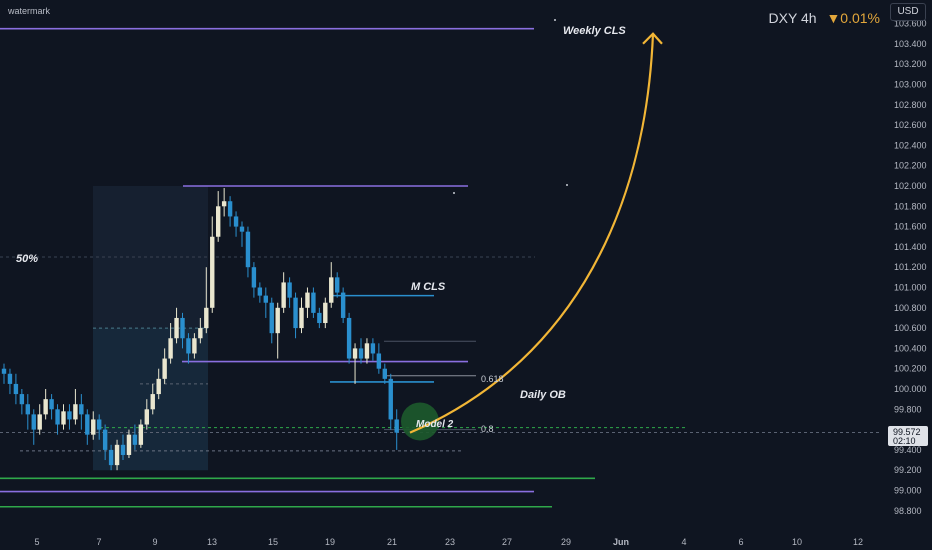  Describe the element at coordinates (910, 389) in the screenshot. I see `price-tick: 100.000` at that location.